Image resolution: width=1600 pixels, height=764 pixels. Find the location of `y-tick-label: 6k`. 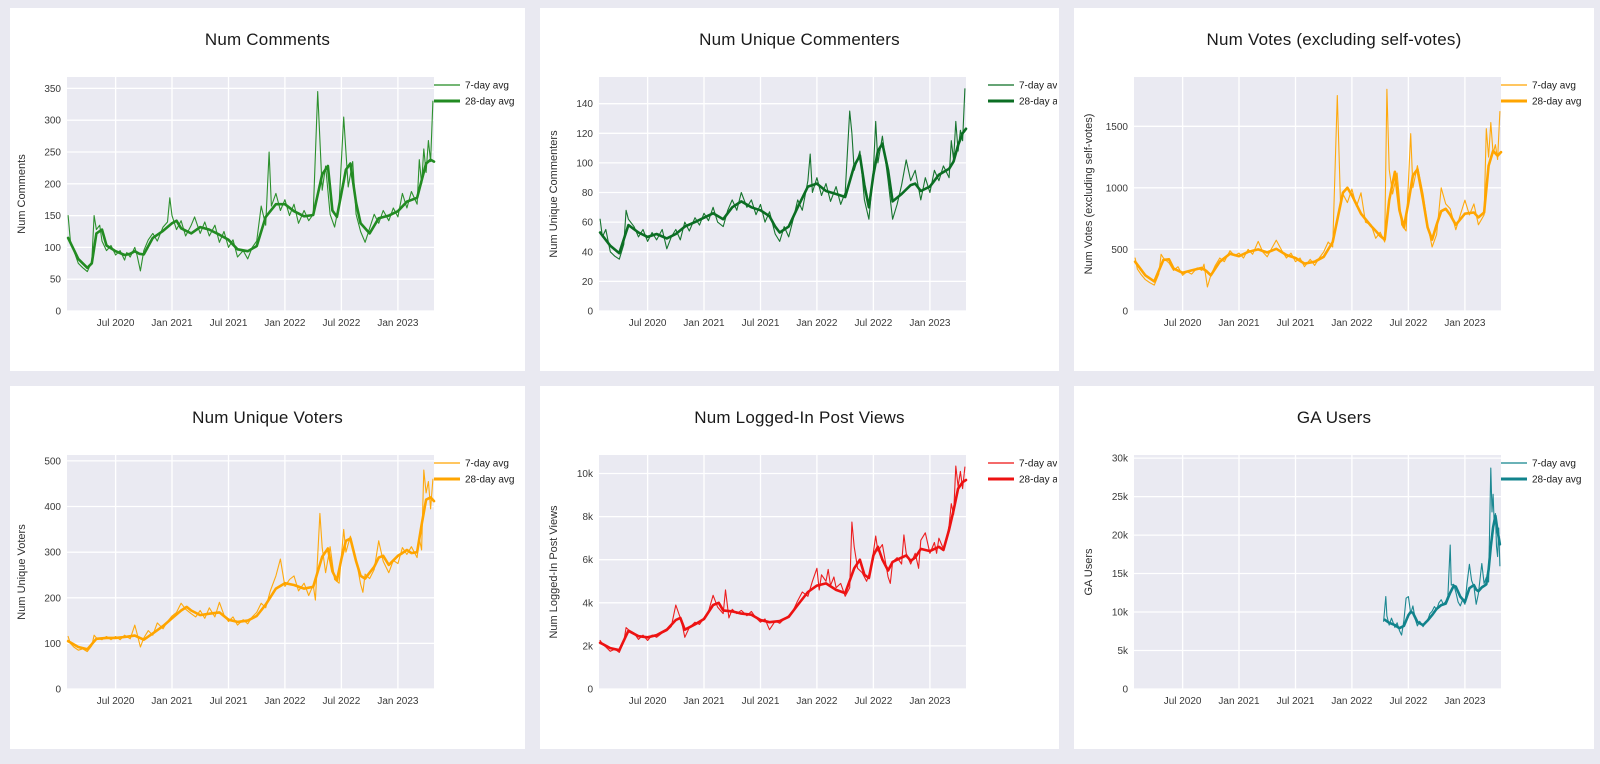

y-tick-label: 6k is located at coordinates (588, 560).